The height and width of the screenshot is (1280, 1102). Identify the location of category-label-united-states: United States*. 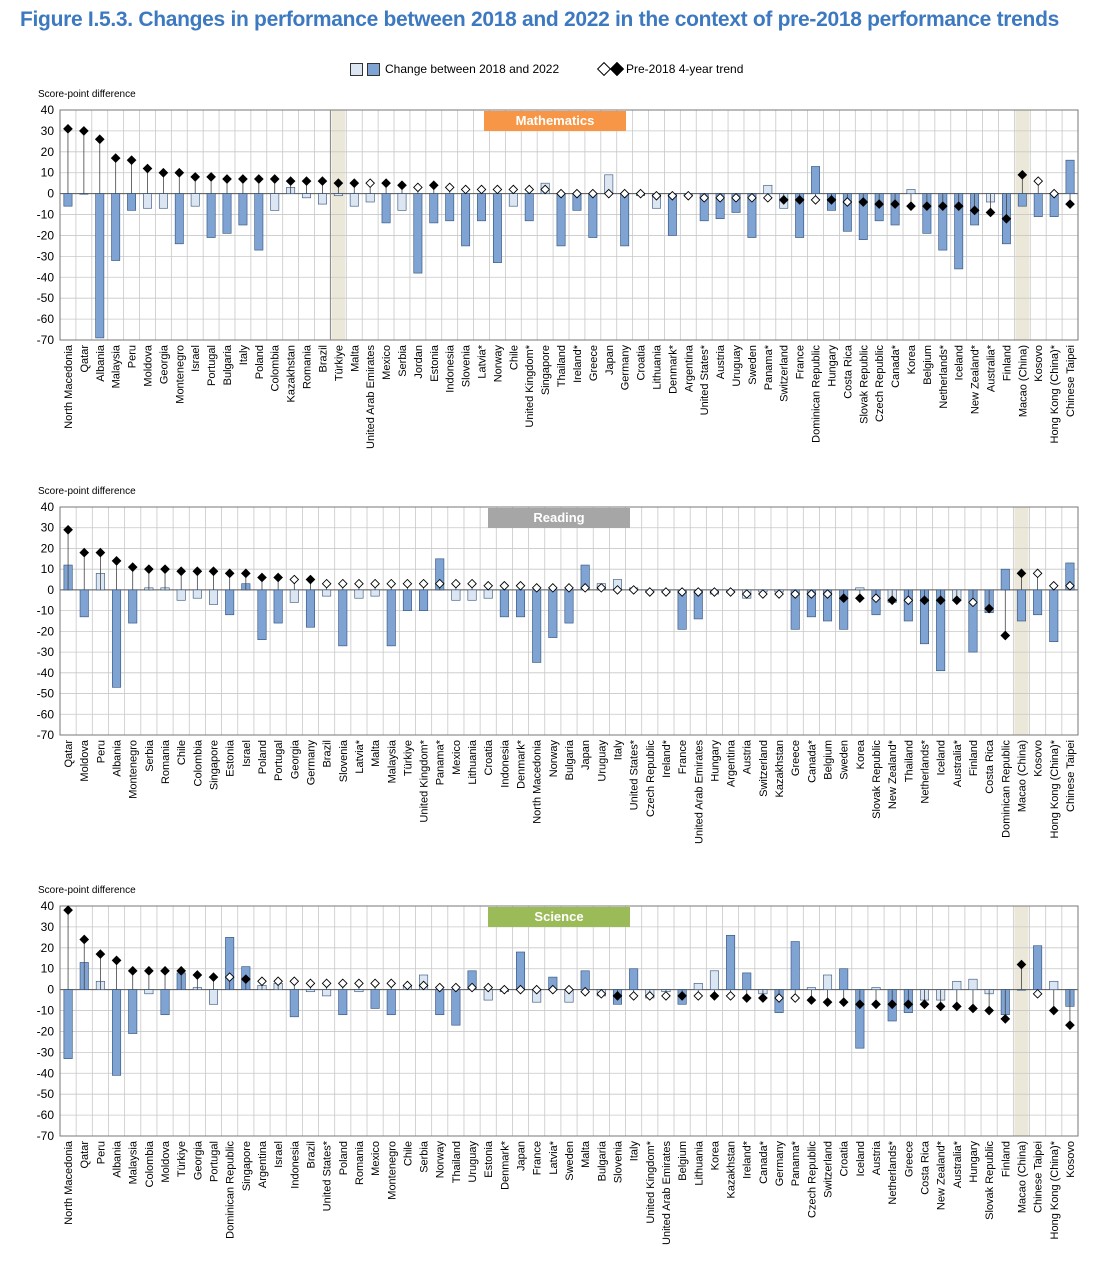
(705, 379).